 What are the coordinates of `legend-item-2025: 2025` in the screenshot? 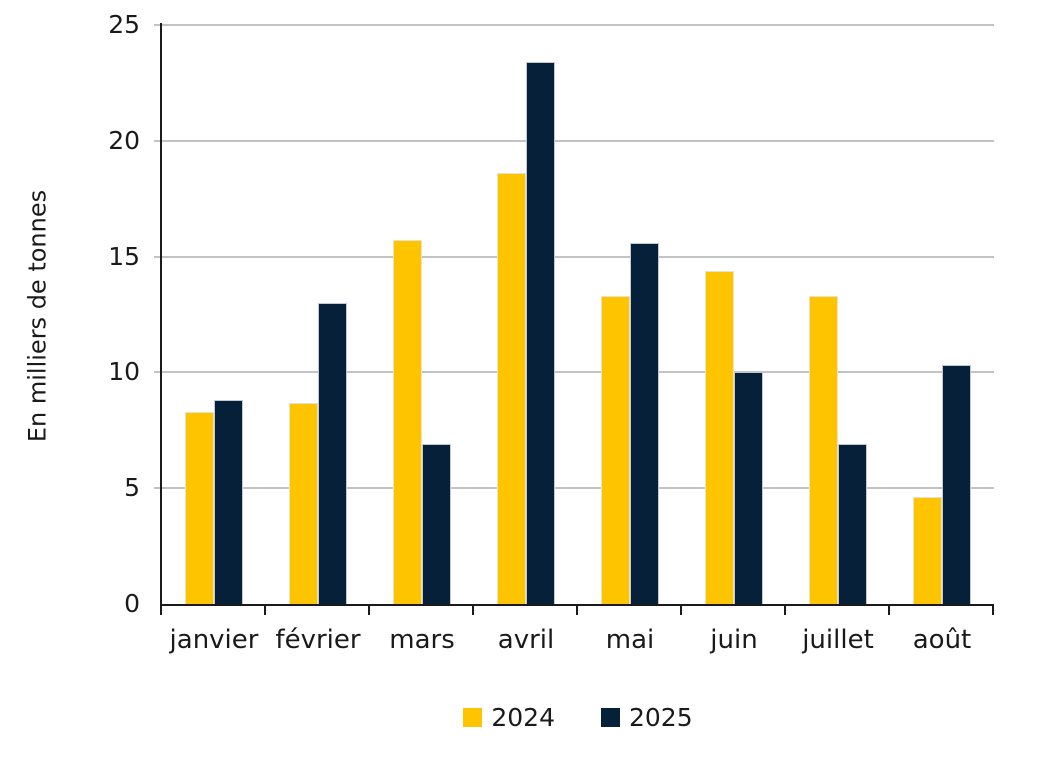 It's located at (647, 717).